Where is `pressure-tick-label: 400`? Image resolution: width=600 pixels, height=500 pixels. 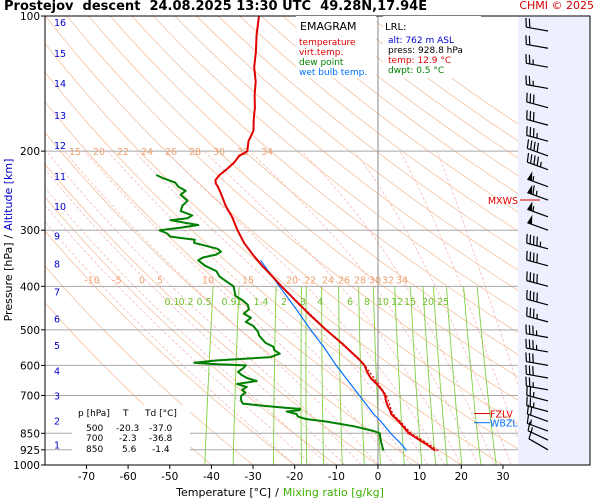
pressure-tick-label: 400 is located at coordinates (30, 287).